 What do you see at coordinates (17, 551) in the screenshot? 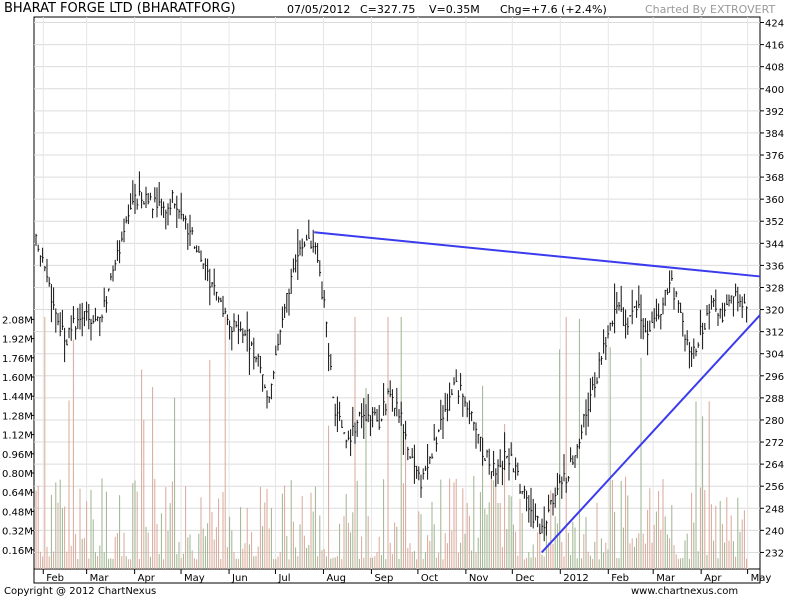
I see `volume-tick-label: 0.16M` at bounding box center [17, 551].